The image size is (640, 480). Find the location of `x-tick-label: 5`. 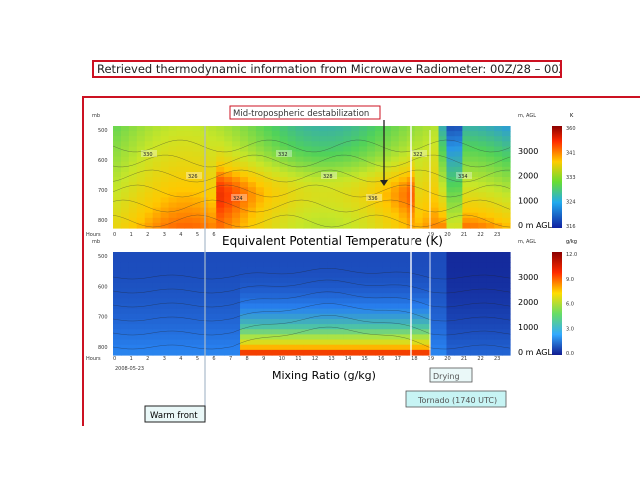

x-tick-label: 5 is located at coordinates (197, 235).